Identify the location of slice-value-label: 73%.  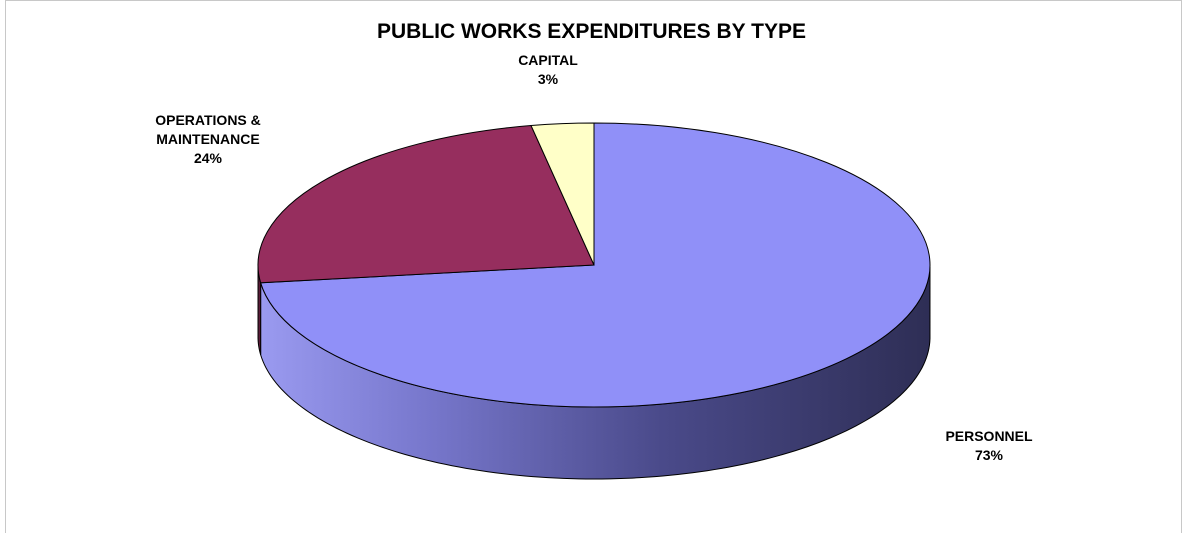
(989, 455).